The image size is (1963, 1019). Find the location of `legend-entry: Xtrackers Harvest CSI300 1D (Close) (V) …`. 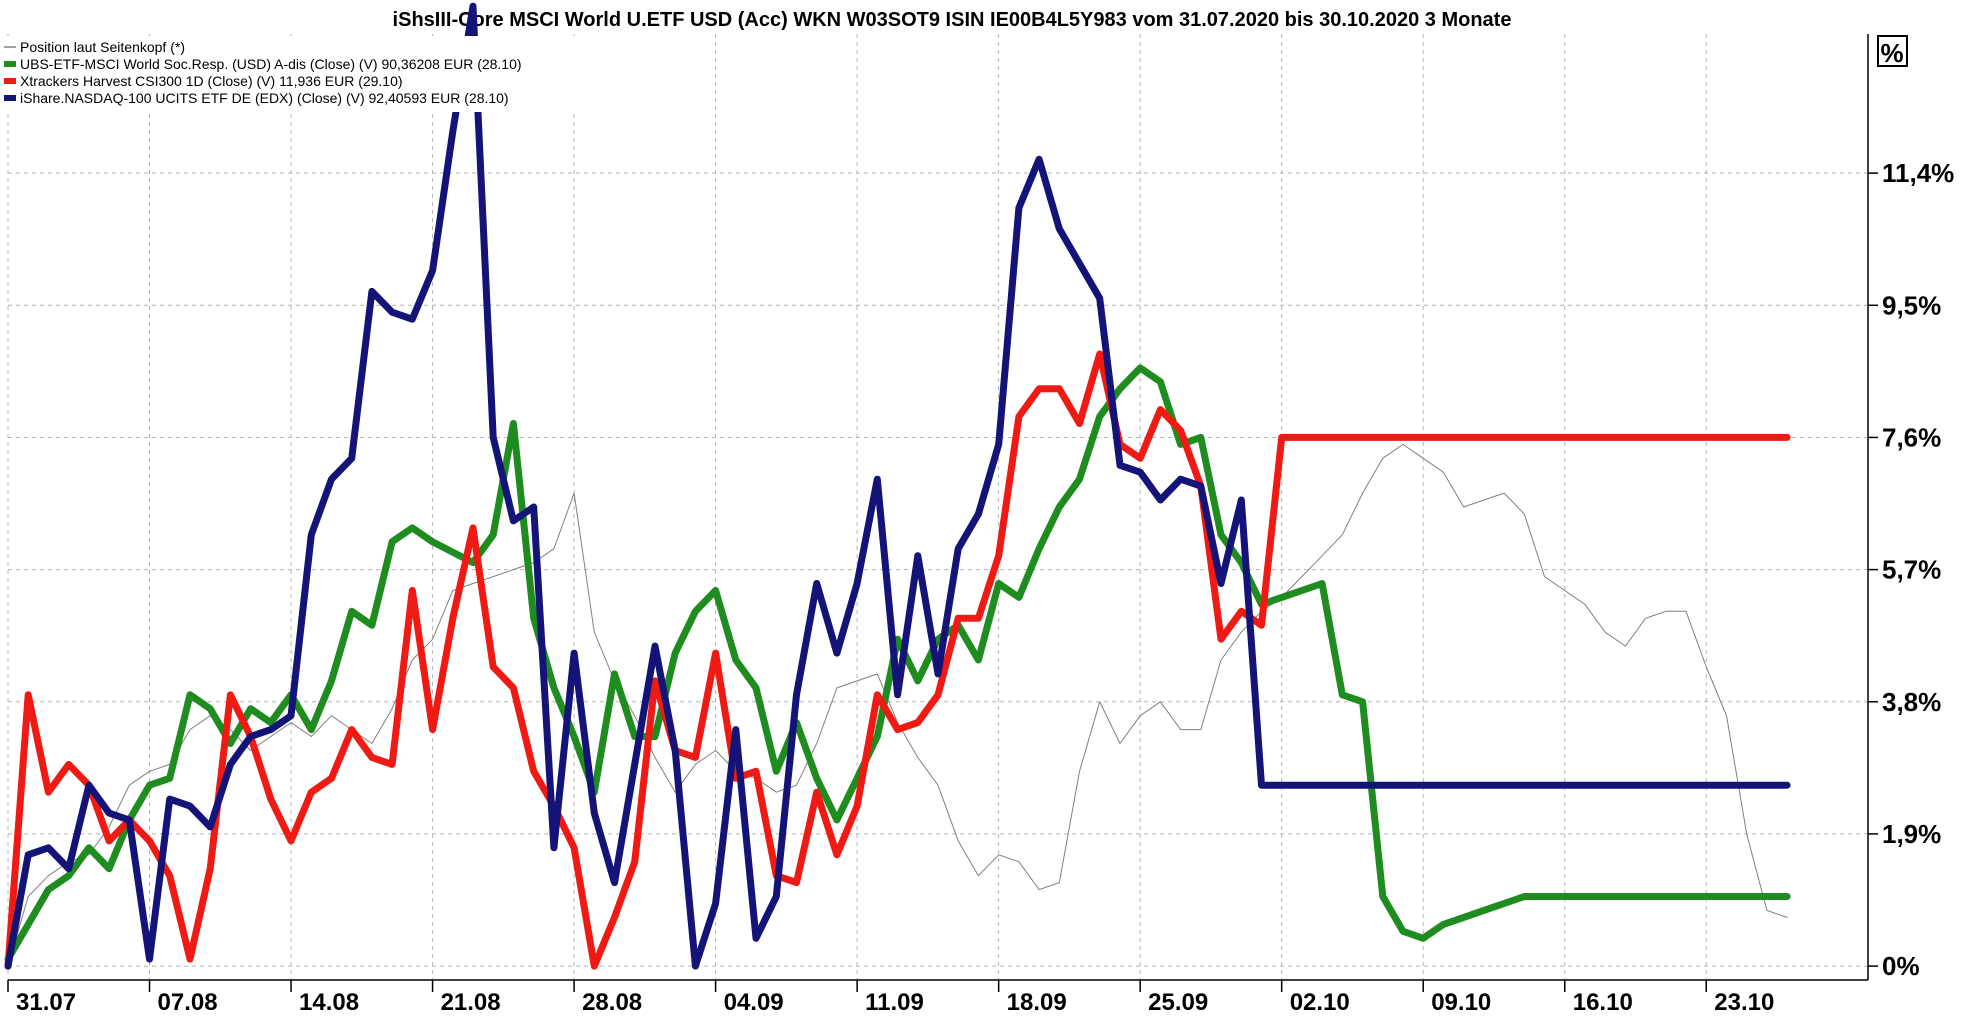

legend-entry: Xtrackers Harvest CSI300 1D (Close) (V) … is located at coordinates (211, 81).